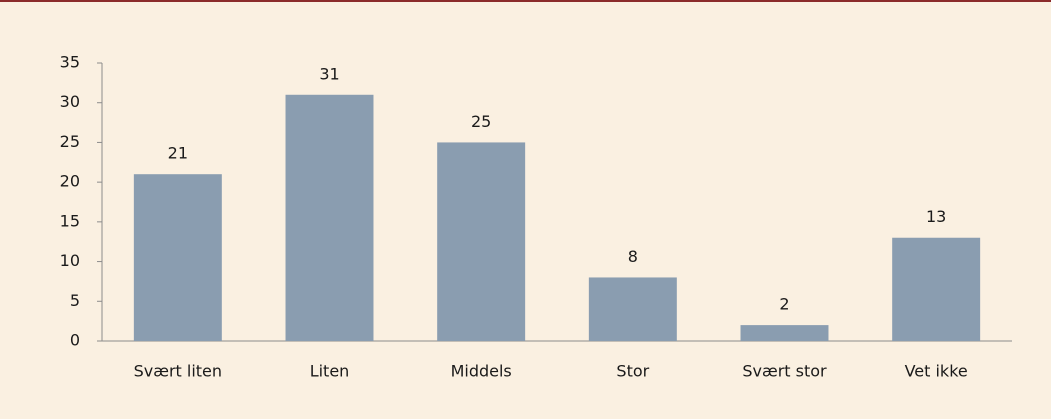 The image size is (1051, 419). Describe the element at coordinates (178, 371) in the screenshot. I see `x-tick-label: Svært liten` at that location.